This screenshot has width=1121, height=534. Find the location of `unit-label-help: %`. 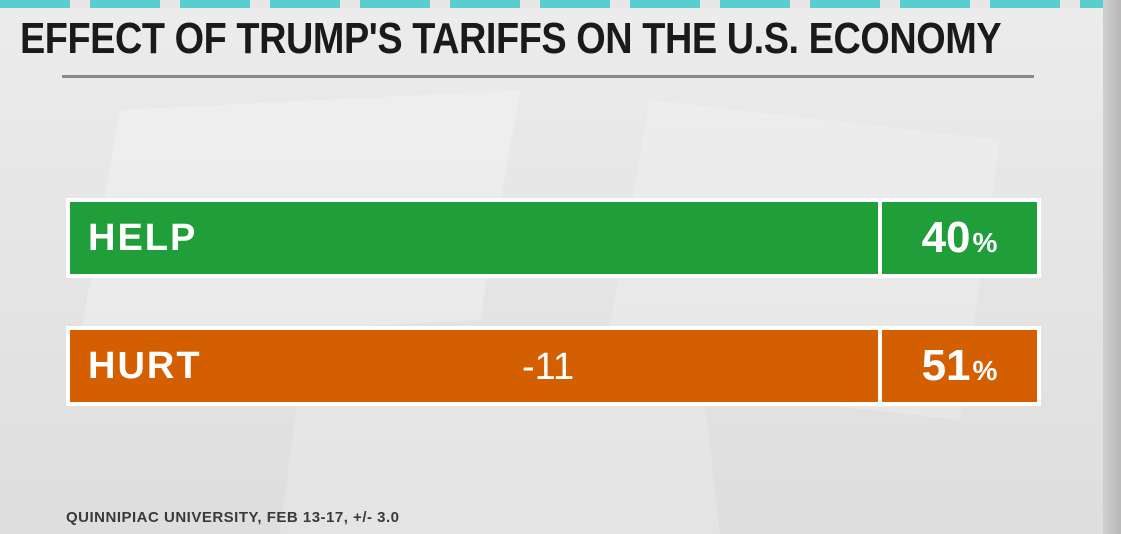

unit-label-help: % is located at coordinates (985, 242).